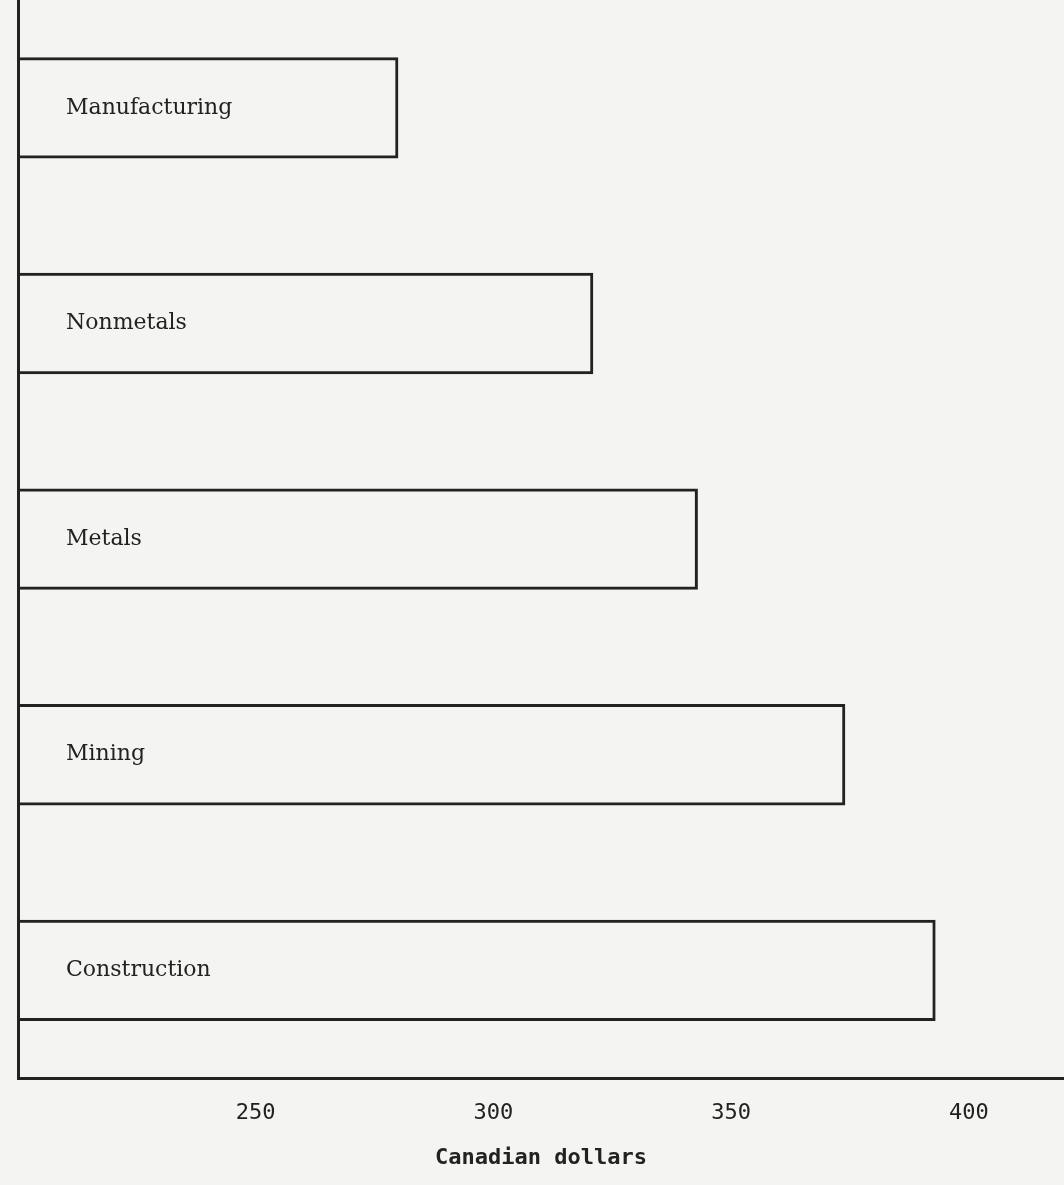 This screenshot has height=1185, width=1064. Describe the element at coordinates (106, 753) in the screenshot. I see `y-tick-label: Mining` at that location.